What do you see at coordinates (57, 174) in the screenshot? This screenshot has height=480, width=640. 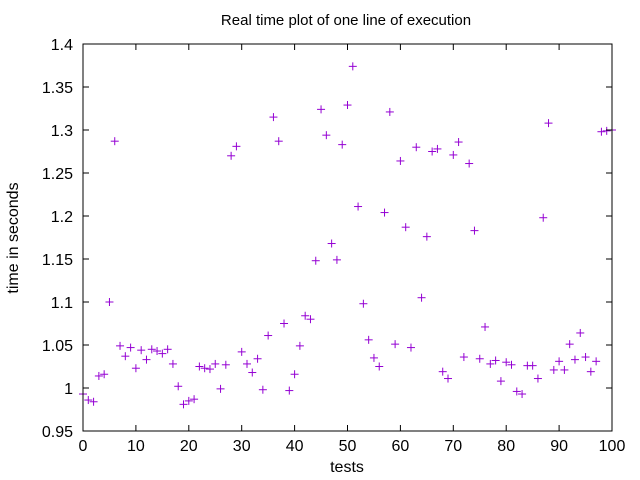 I see `y-tick-label: 1.25` at bounding box center [57, 174].